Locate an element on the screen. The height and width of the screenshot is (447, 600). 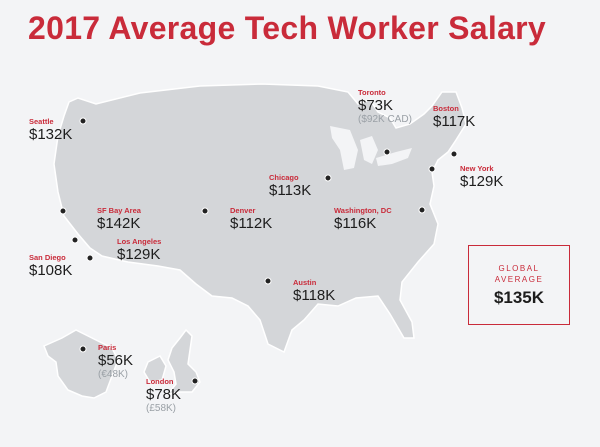
great-lakes-shape is located at coordinates (371, 148).